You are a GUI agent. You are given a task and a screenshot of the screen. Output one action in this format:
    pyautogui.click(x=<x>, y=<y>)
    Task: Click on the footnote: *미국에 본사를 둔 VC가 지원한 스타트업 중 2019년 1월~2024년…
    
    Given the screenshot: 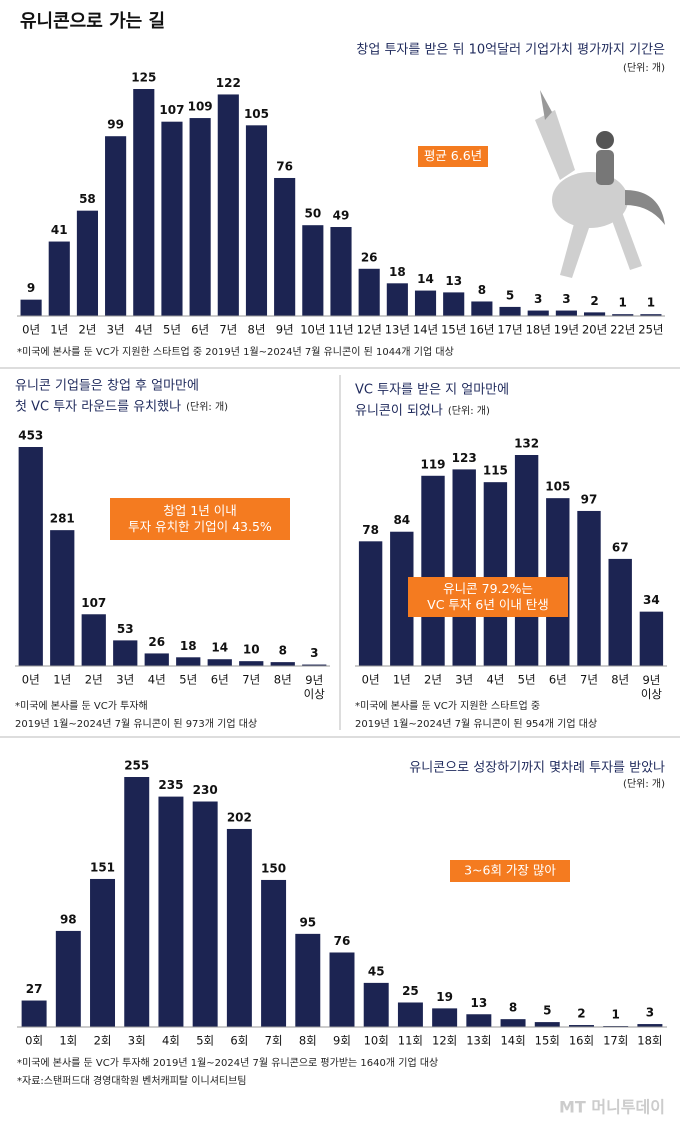 What is the action you would take?
    pyautogui.click(x=235, y=351)
    